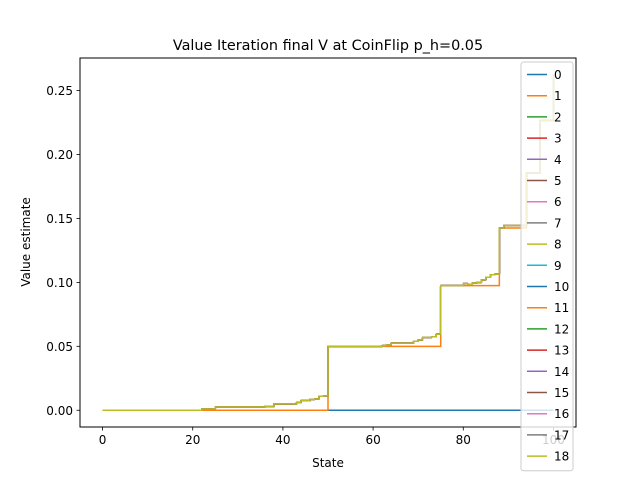 Image resolution: width=640 pixels, height=480 pixels. Describe the element at coordinates (558, 181) in the screenshot. I see `legend-label-5: 5` at that location.